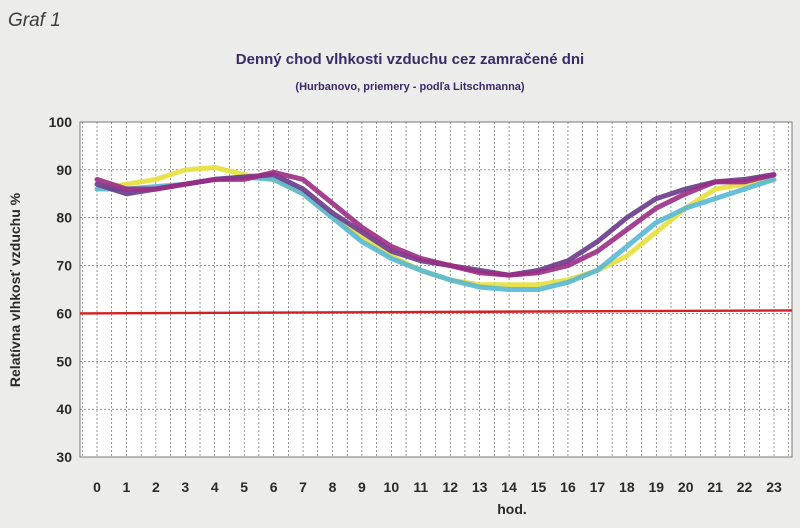 This screenshot has height=528, width=800. I want to click on x-tick-label: 4, so click(215, 487).